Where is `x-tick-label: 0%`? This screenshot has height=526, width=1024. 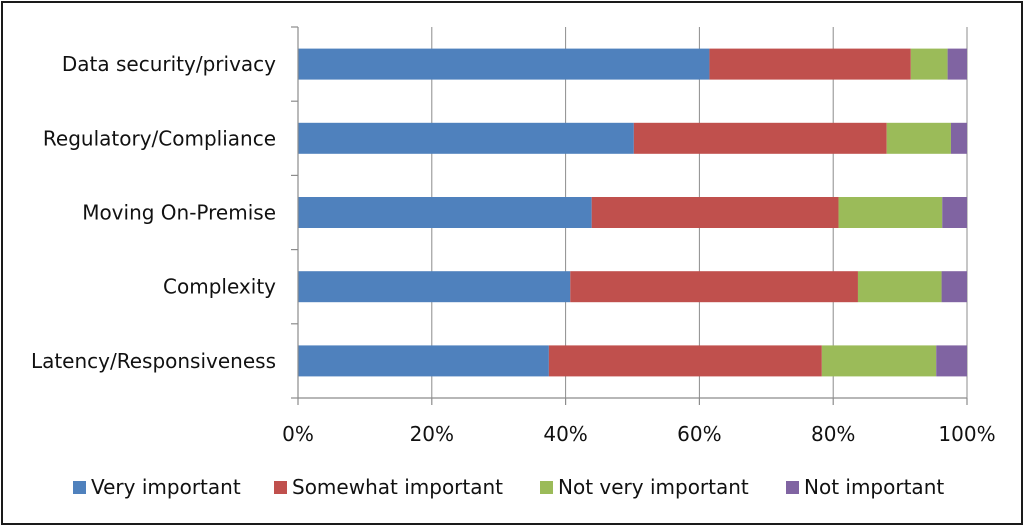
x-tick-label: 0% is located at coordinates (298, 434).